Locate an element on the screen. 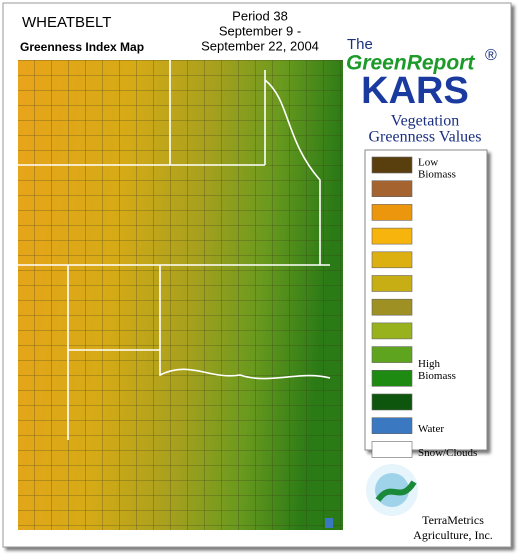 The width and height of the screenshot is (520, 560). title: WHEATBELT is located at coordinates (66, 22).